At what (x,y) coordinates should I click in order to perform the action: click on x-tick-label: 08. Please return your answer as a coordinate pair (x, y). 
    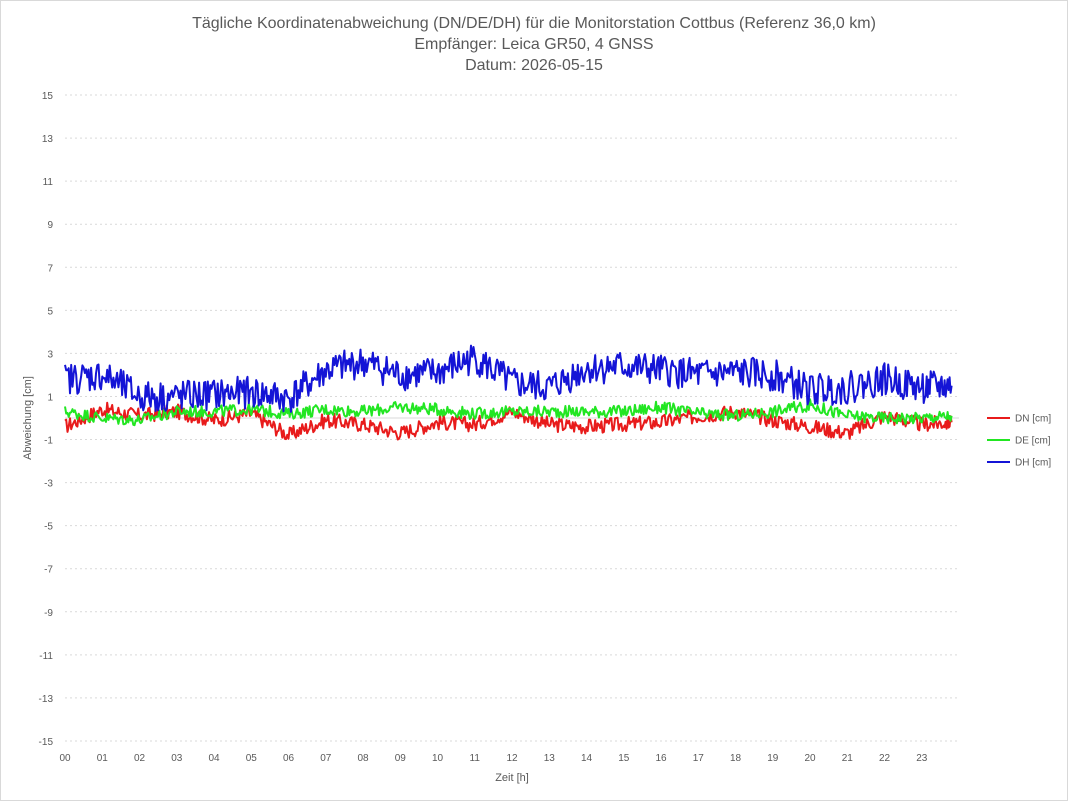
    Looking at the image, I should click on (363, 758).